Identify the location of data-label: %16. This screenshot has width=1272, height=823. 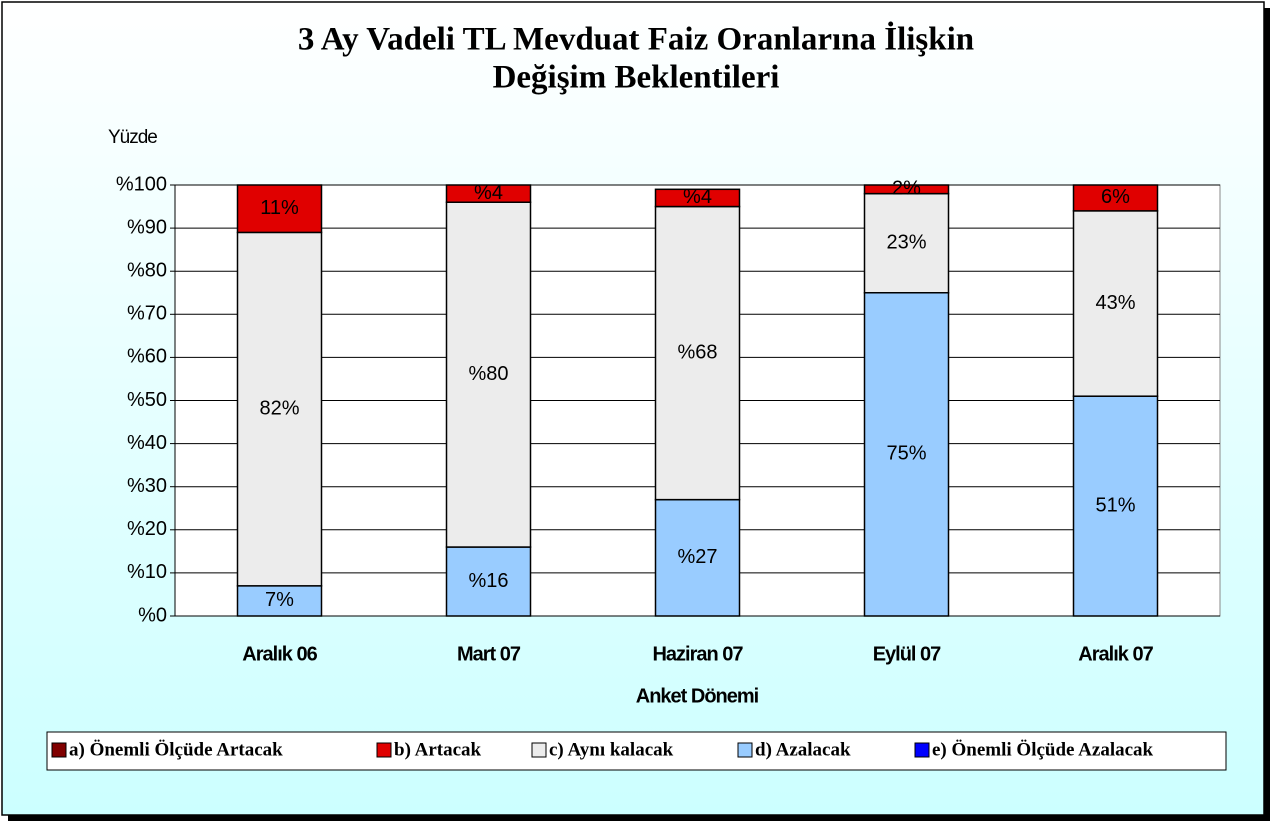
(488, 581).